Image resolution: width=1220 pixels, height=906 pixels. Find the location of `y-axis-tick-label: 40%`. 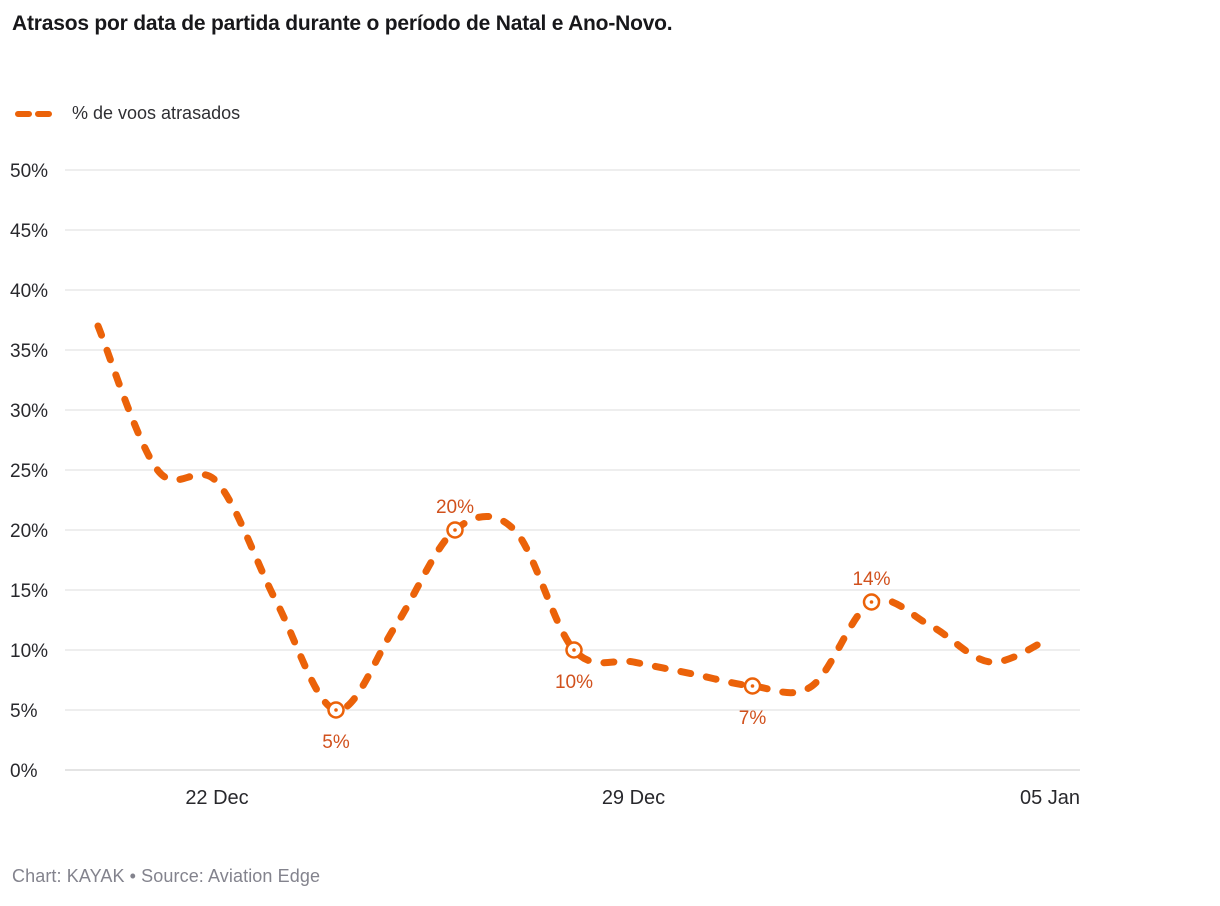

y-axis-tick-label: 40% is located at coordinates (29, 291).